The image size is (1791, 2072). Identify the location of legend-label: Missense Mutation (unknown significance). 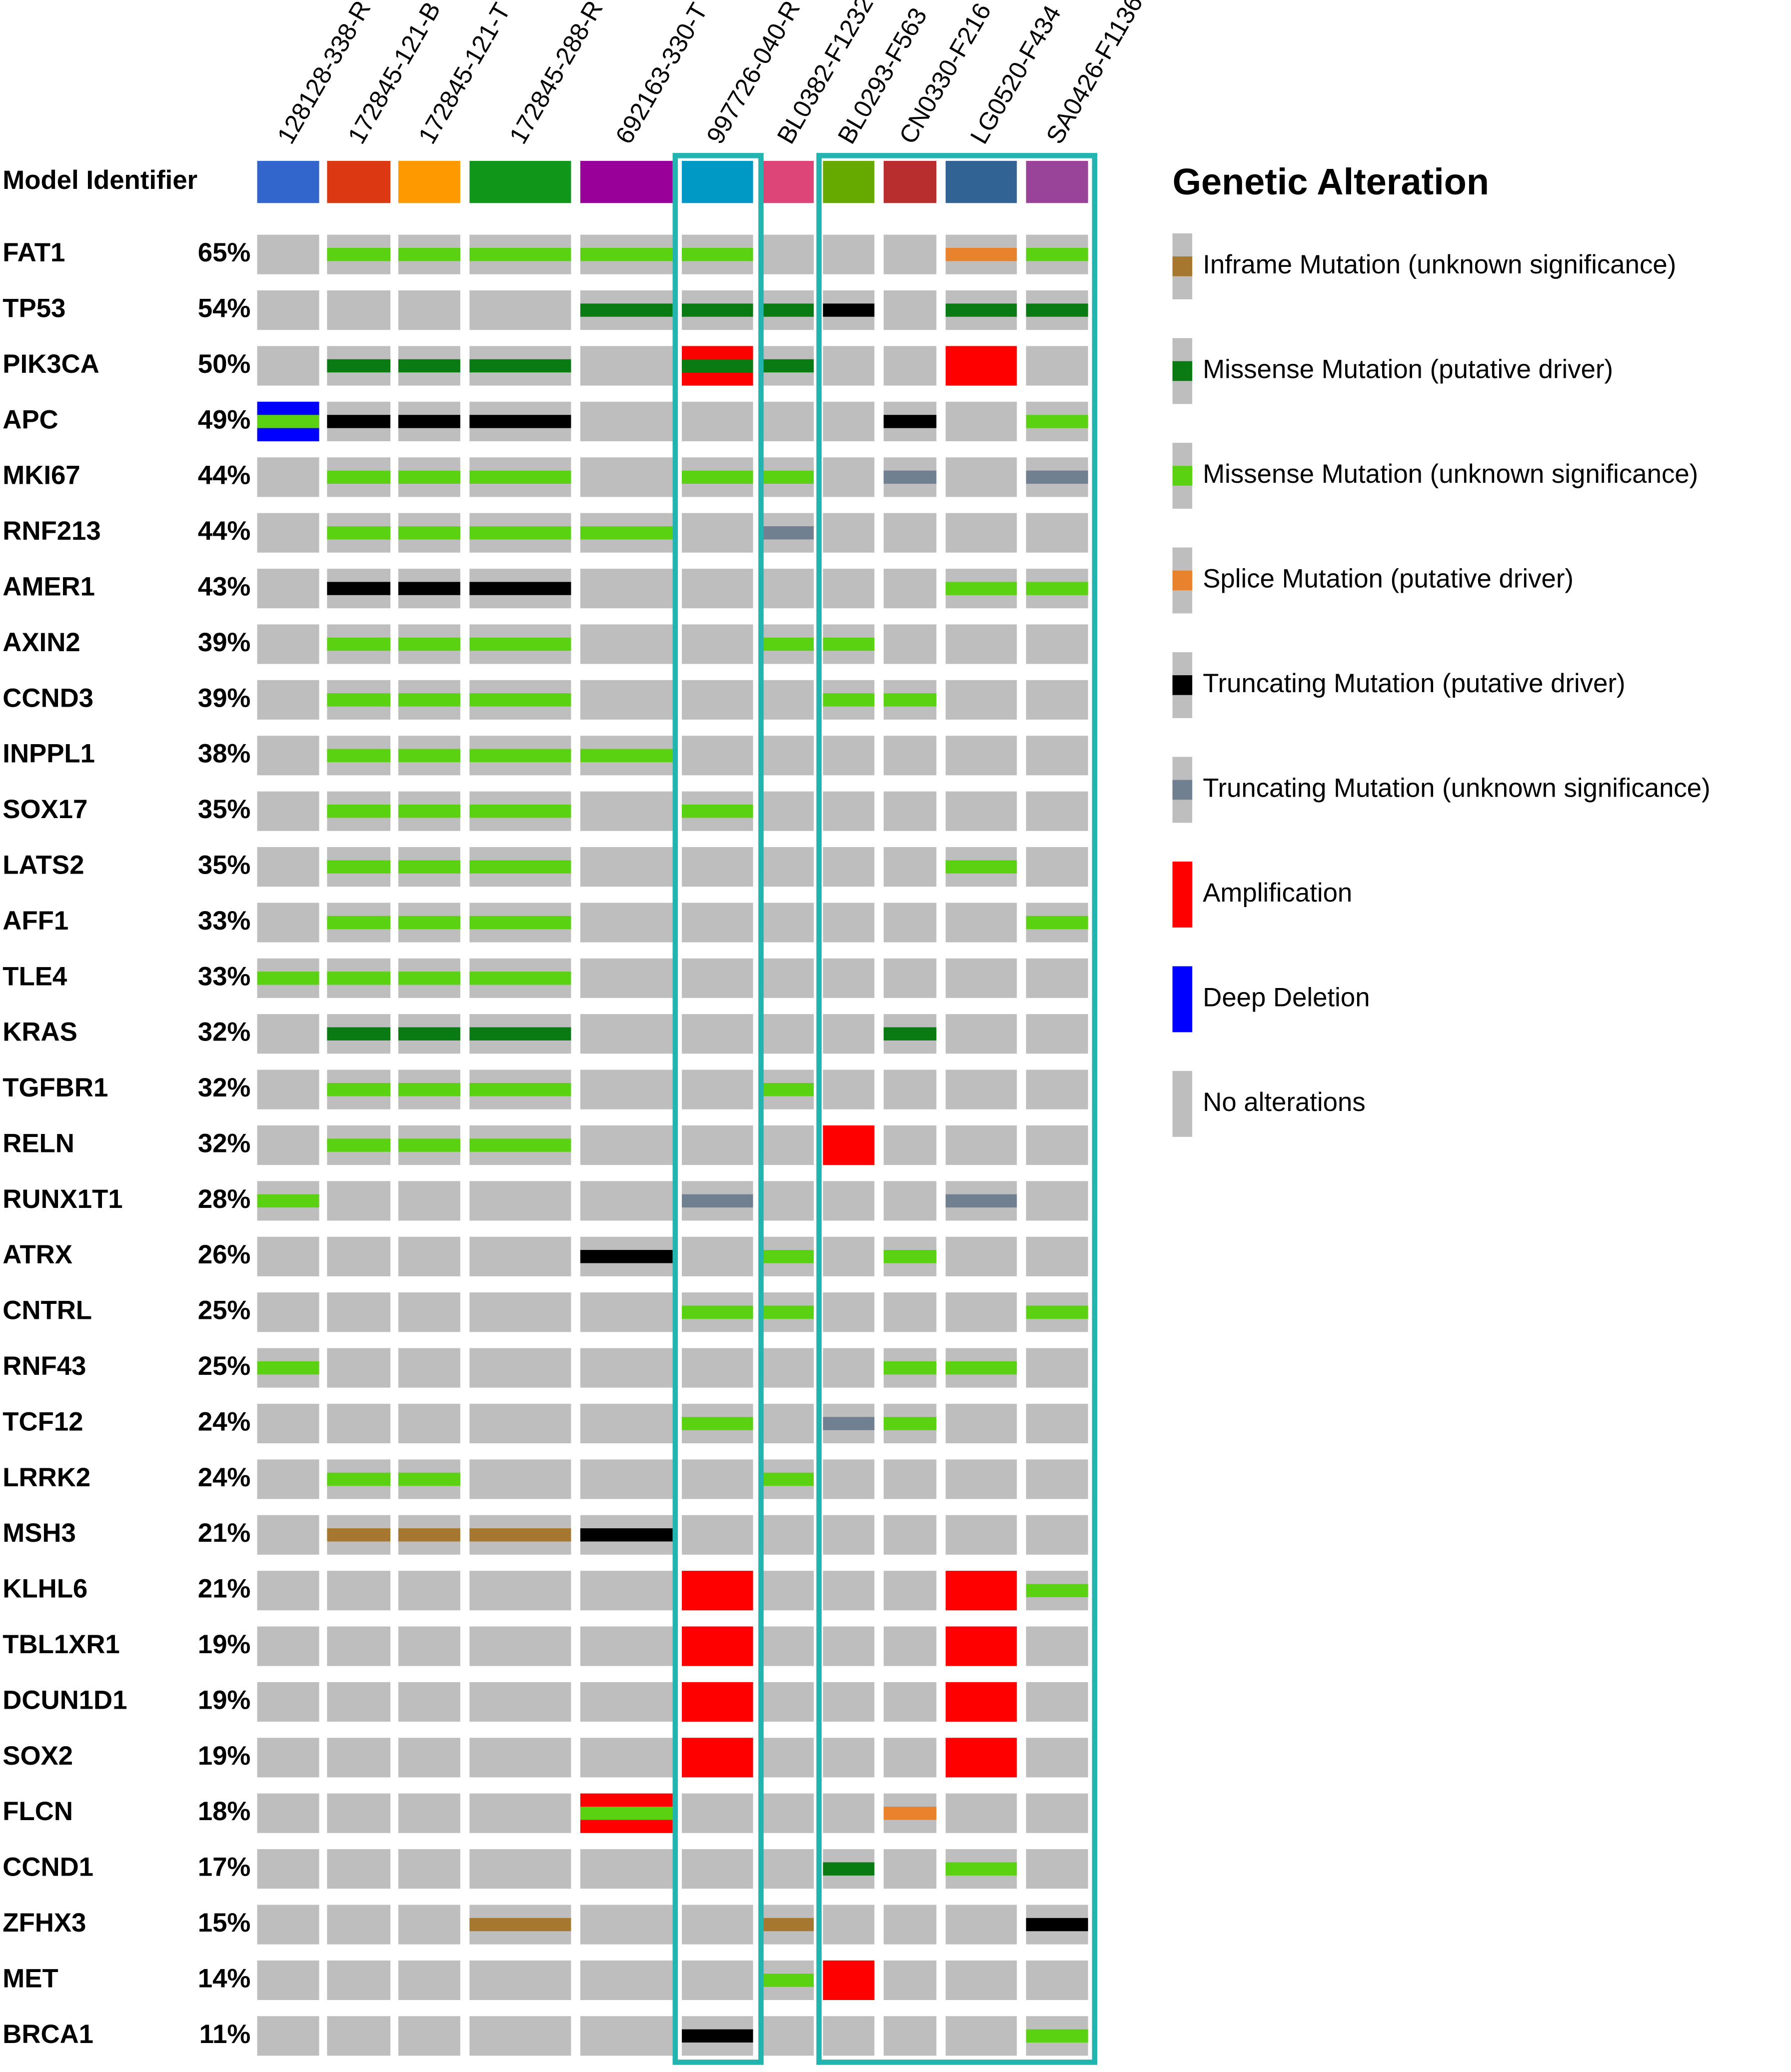
(1450, 474).